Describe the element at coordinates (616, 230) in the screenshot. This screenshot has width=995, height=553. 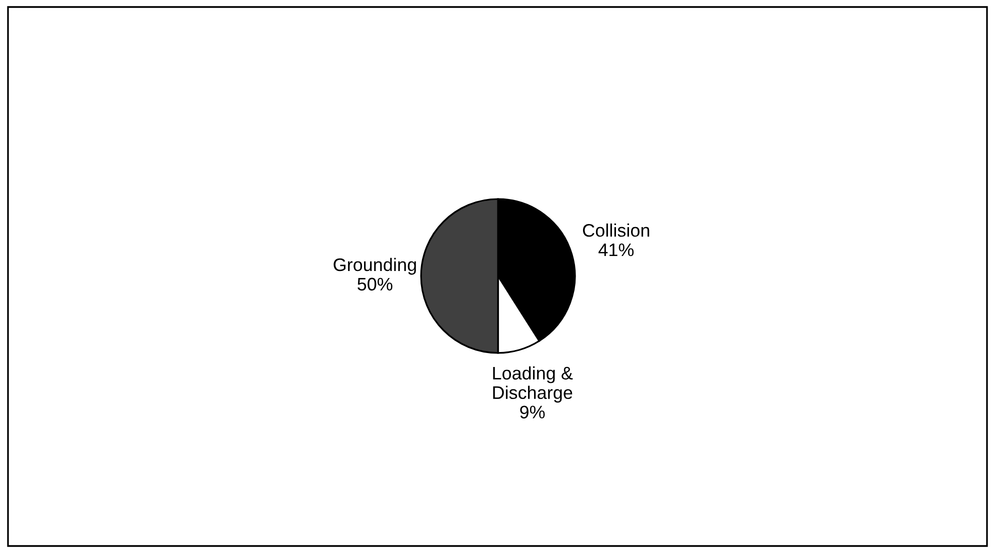
I see `slice-label: Collision` at that location.